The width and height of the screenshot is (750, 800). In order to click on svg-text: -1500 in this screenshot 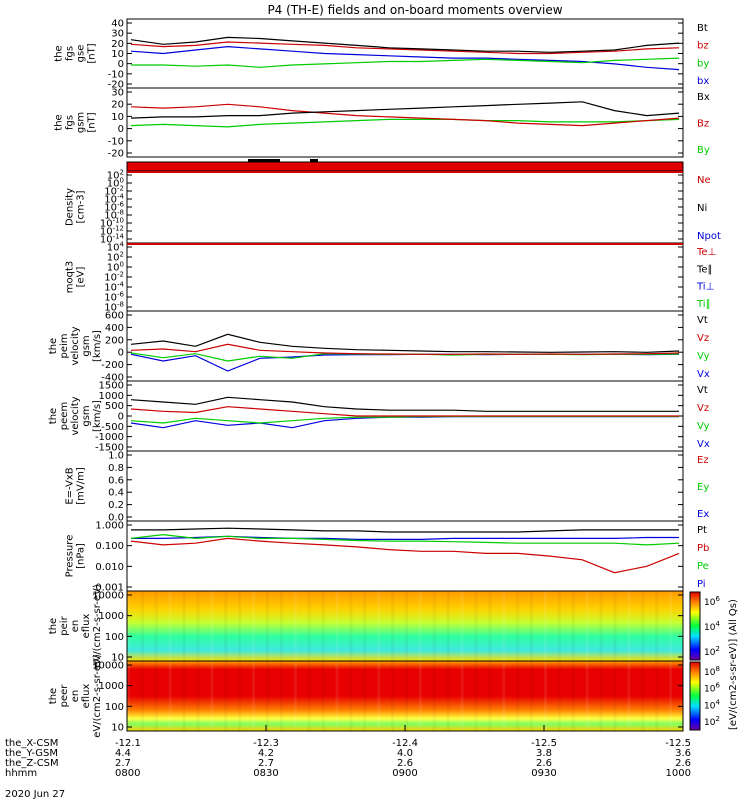, I will do `click(109, 448)`.